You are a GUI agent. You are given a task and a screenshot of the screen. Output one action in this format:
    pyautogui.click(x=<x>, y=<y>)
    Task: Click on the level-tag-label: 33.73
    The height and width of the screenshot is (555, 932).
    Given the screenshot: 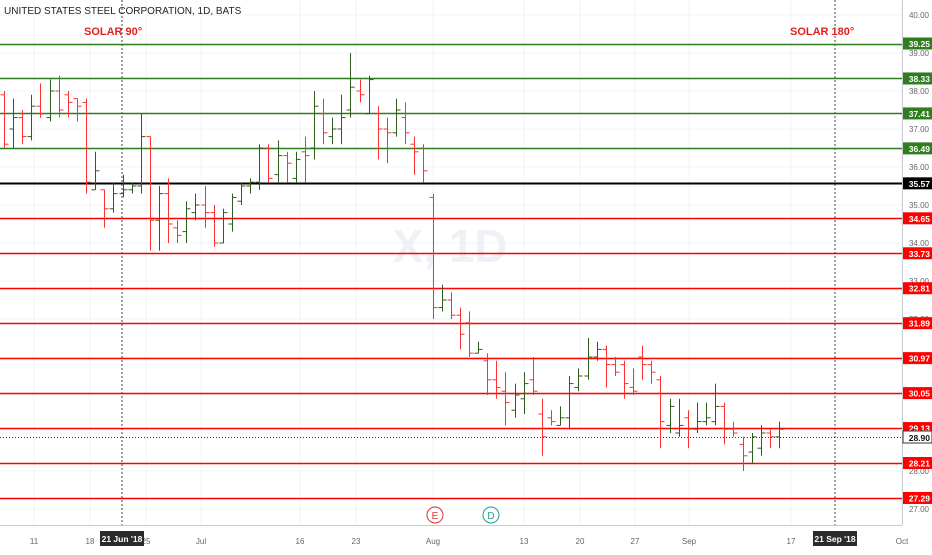 What is the action you would take?
    pyautogui.click(x=920, y=254)
    